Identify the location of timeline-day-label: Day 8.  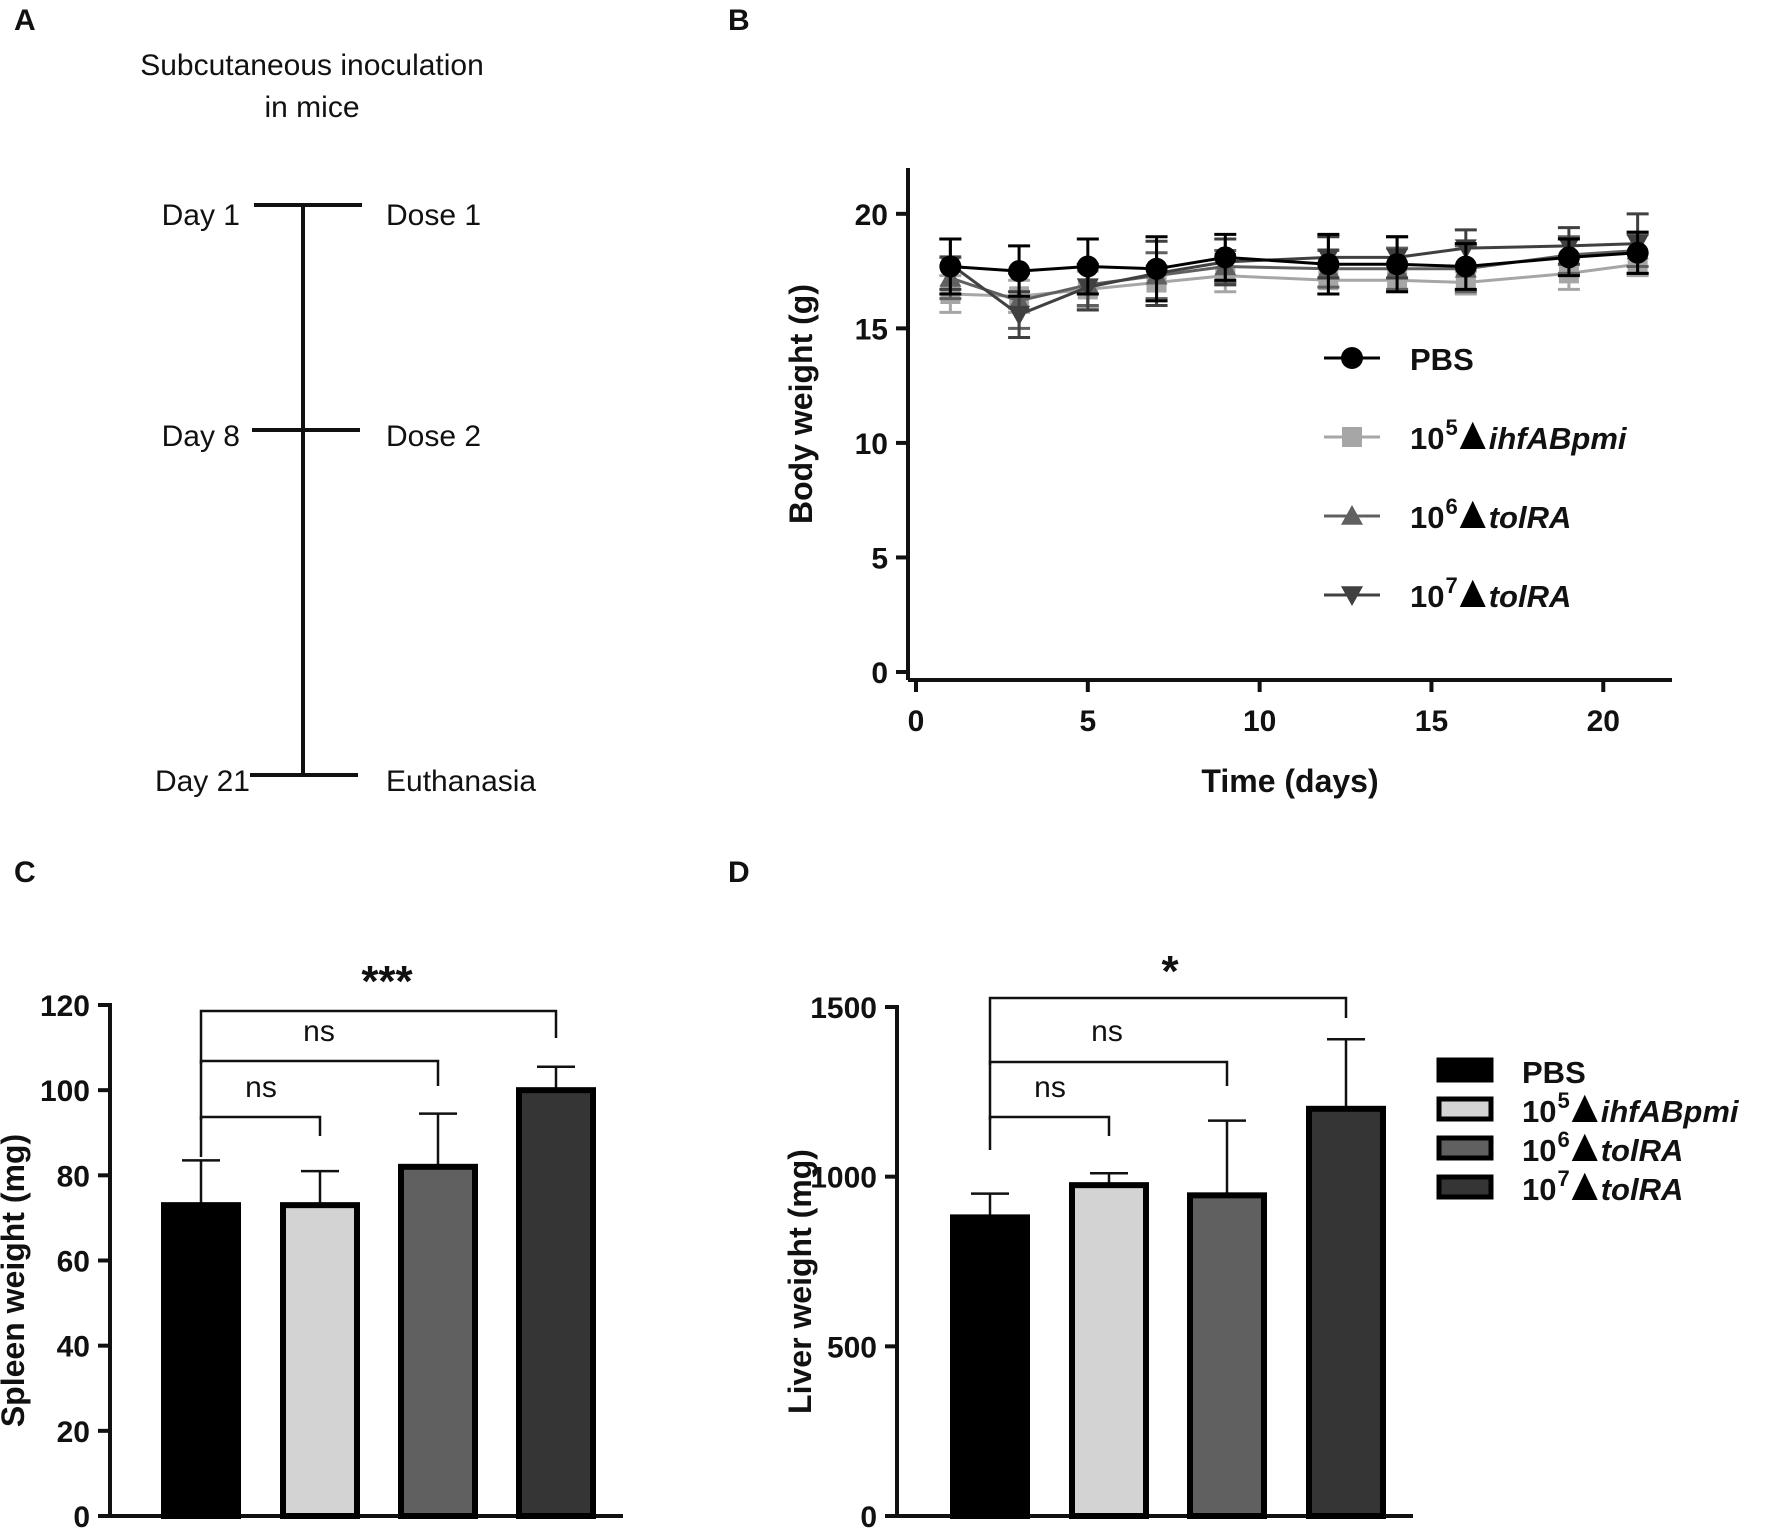
(201, 436).